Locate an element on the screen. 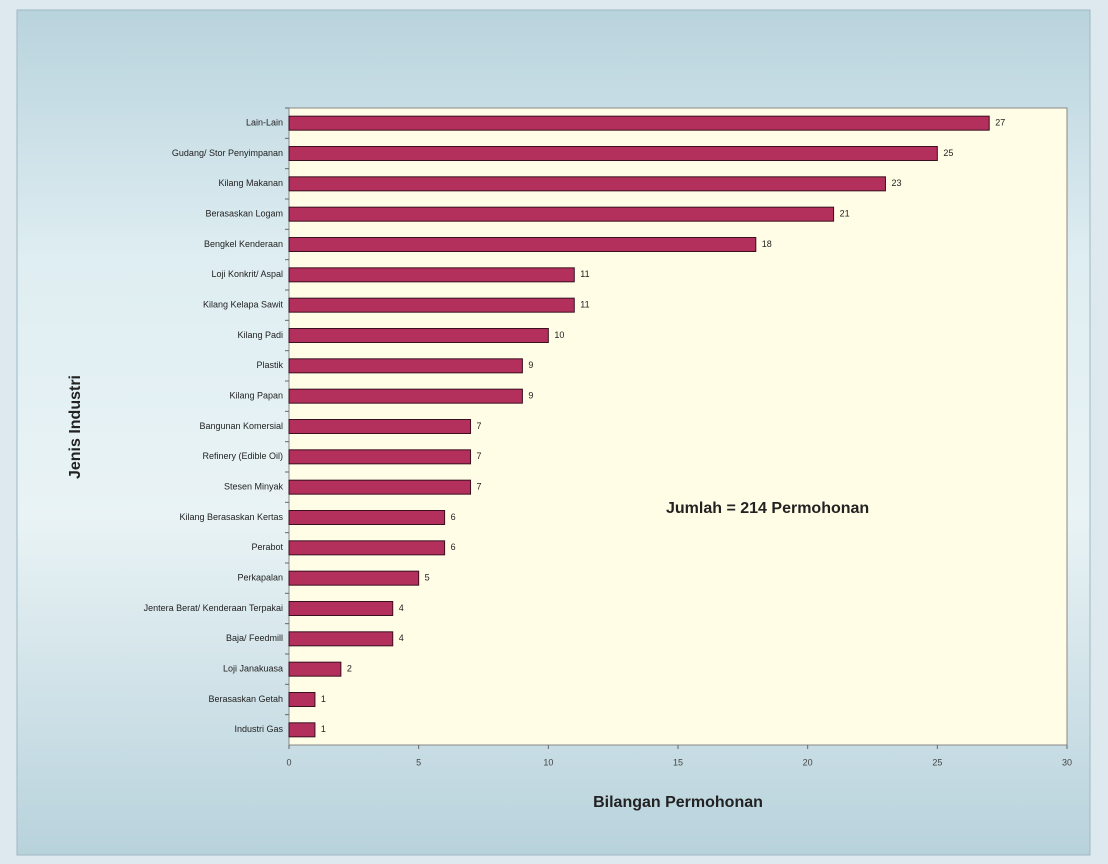  x-tick-label: 0 is located at coordinates (288, 762).